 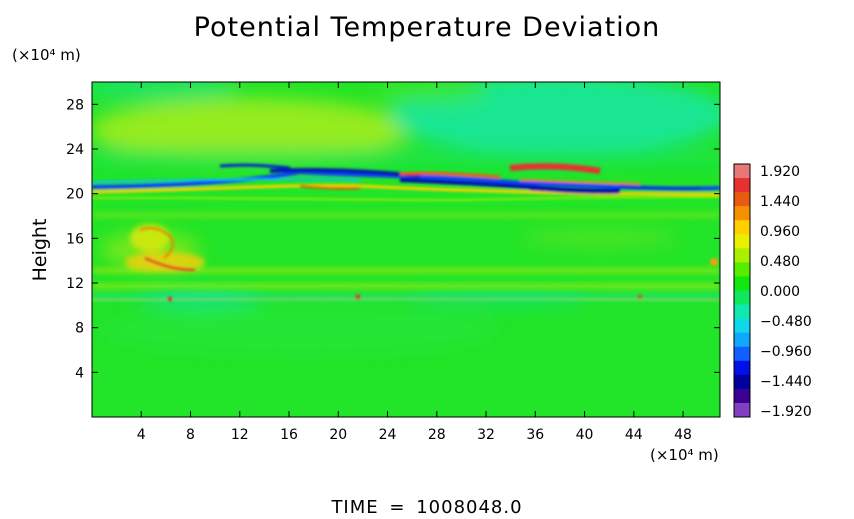 I want to click on x-tick-label: 40, so click(x=585, y=435).